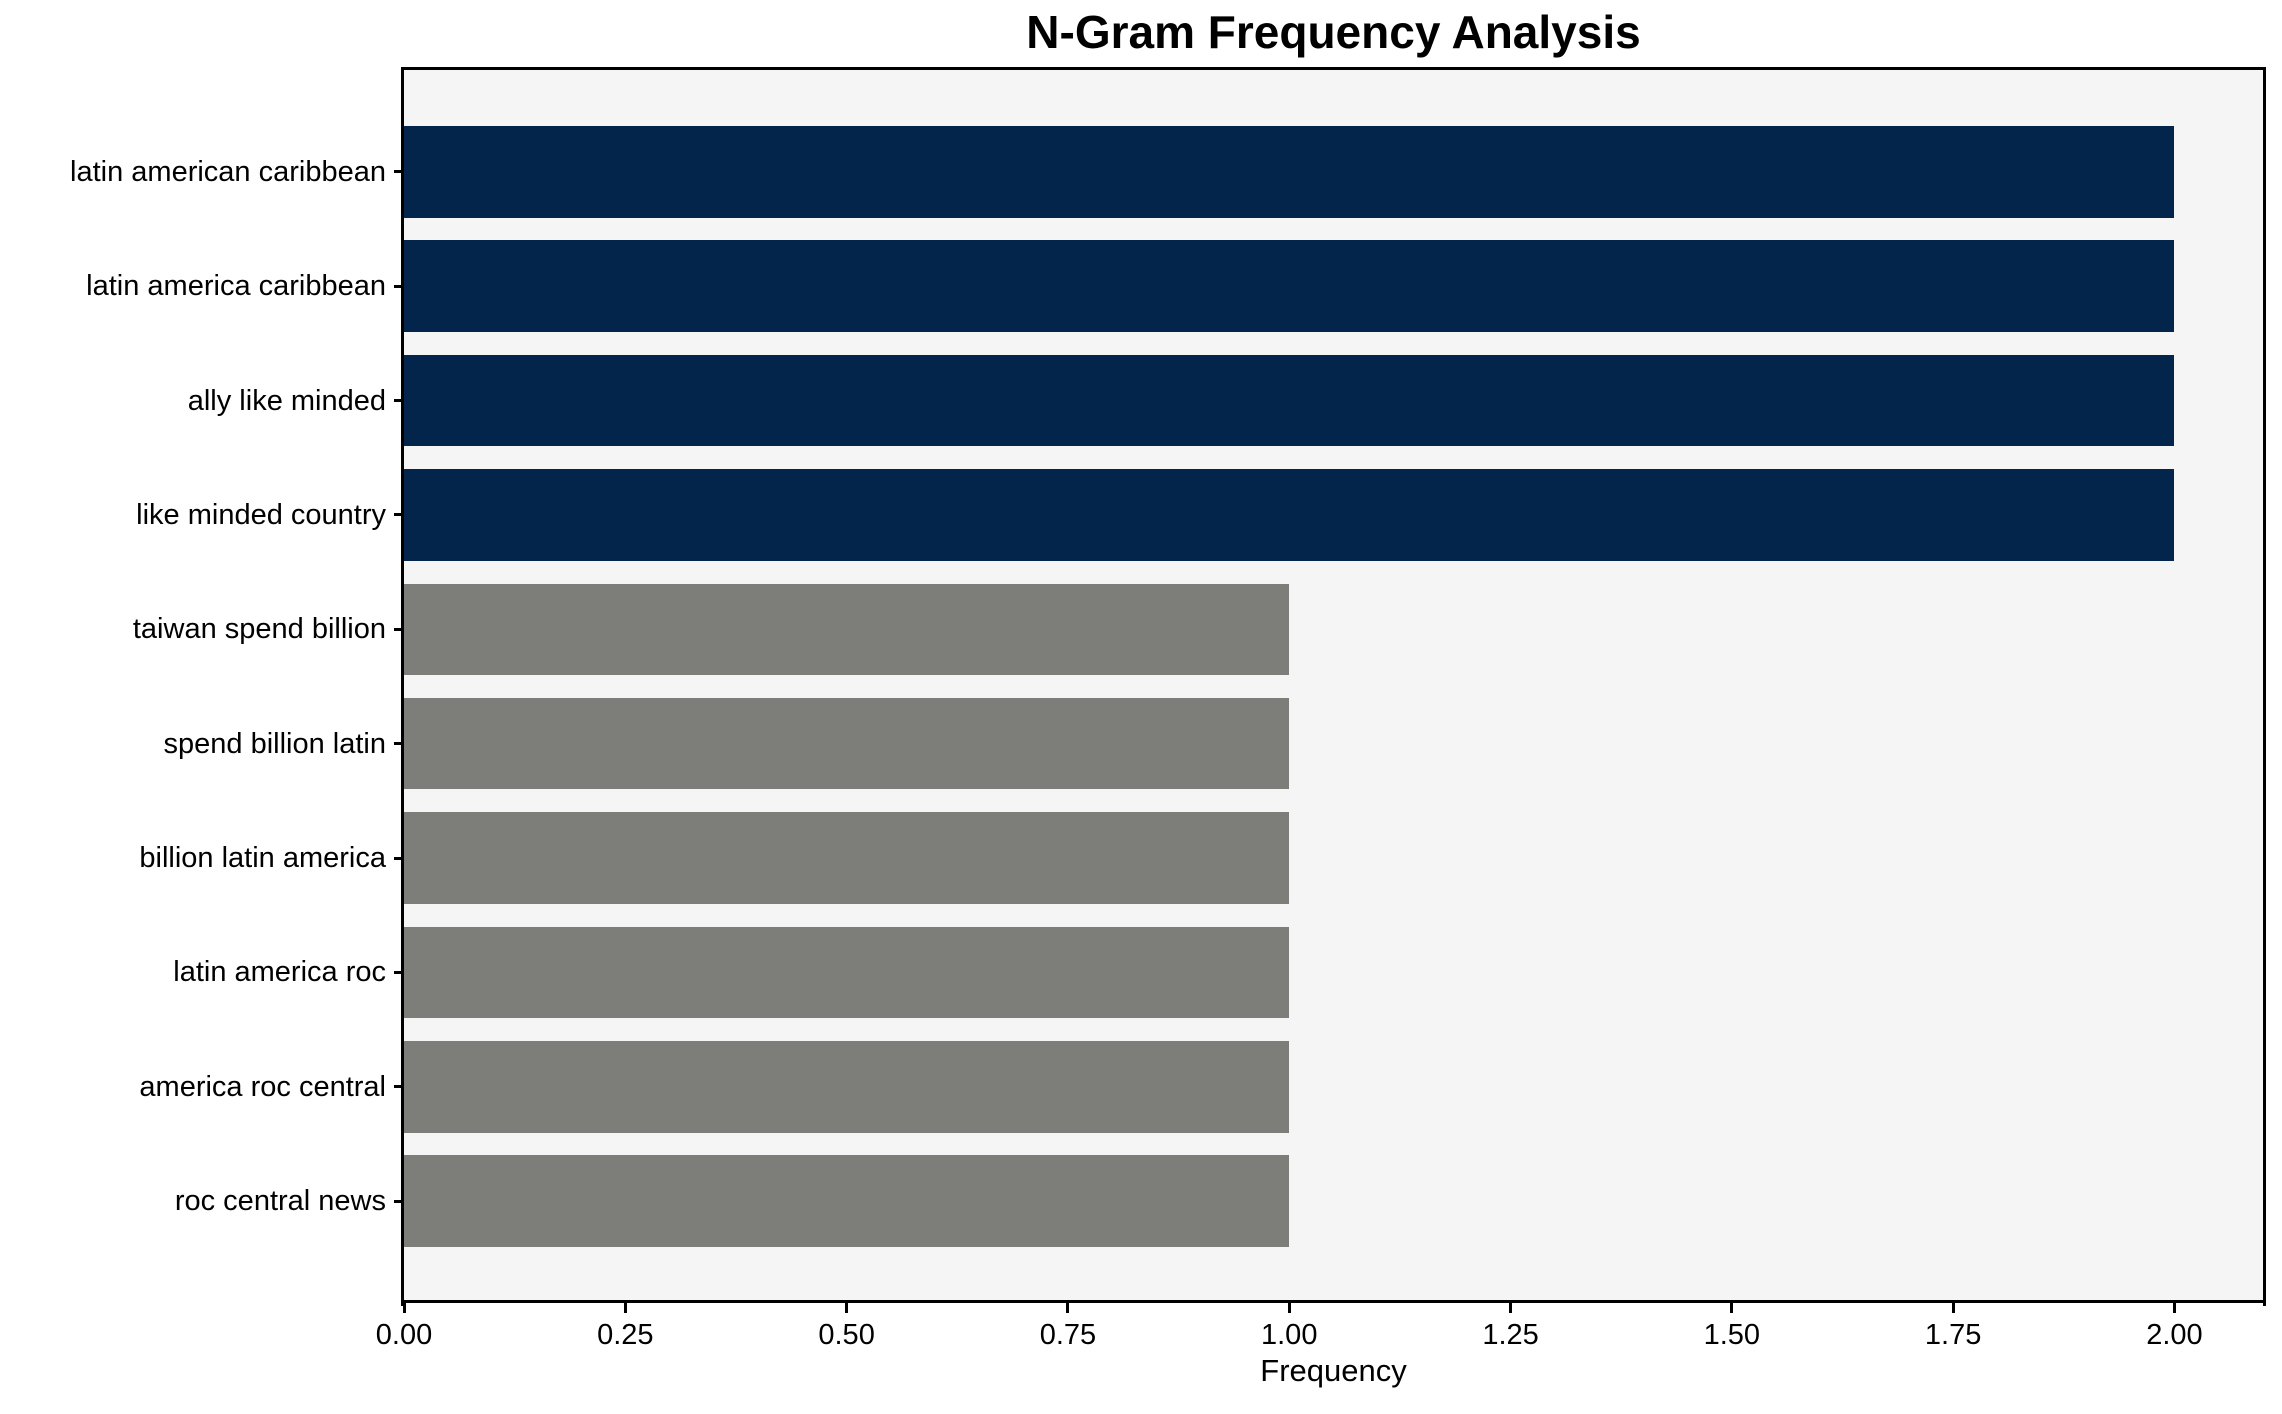  Describe the element at coordinates (1068, 1335) in the screenshot. I see `x-tick-label: 0.75` at that location.